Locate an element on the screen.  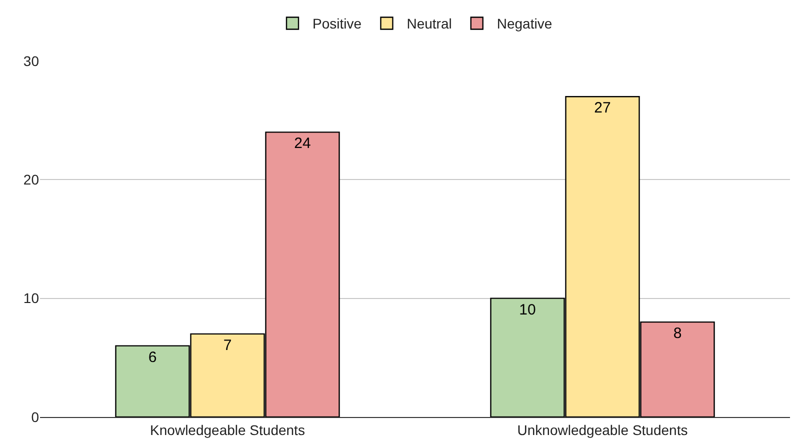
legend-label: Negative is located at coordinates (524, 24).